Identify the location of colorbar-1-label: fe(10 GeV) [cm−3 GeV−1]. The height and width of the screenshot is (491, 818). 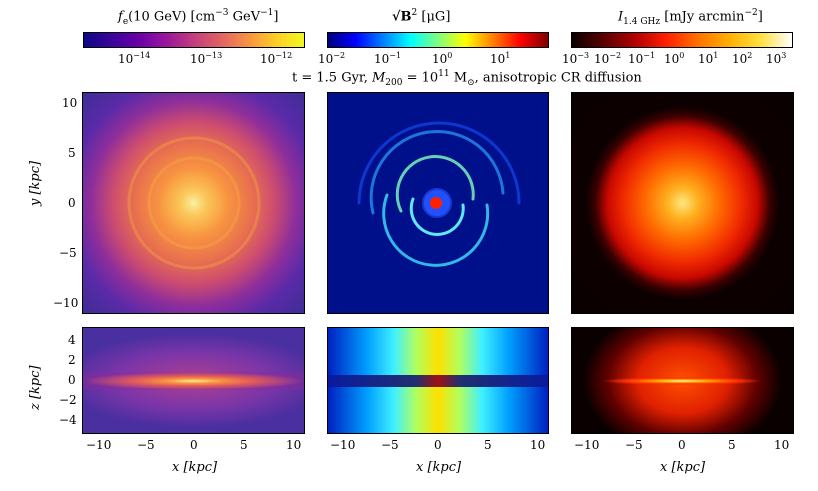
(198, 17).